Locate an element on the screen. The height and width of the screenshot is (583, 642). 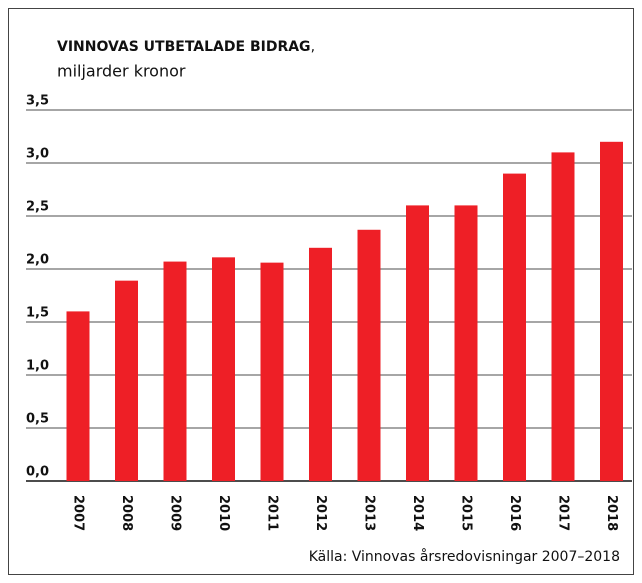
y-tick-label: 2,0 is located at coordinates (37, 260).